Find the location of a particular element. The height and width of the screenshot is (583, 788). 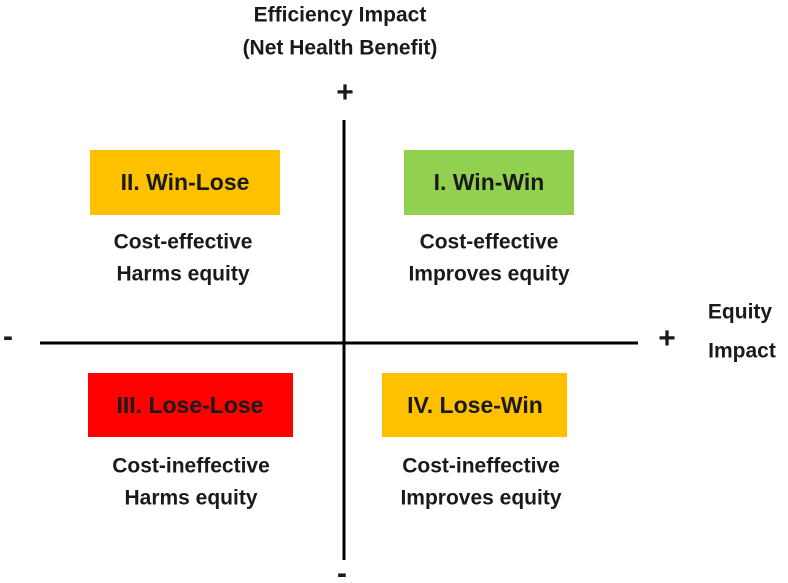

quadrant-label: III. Lose-Lose is located at coordinates (190, 405).